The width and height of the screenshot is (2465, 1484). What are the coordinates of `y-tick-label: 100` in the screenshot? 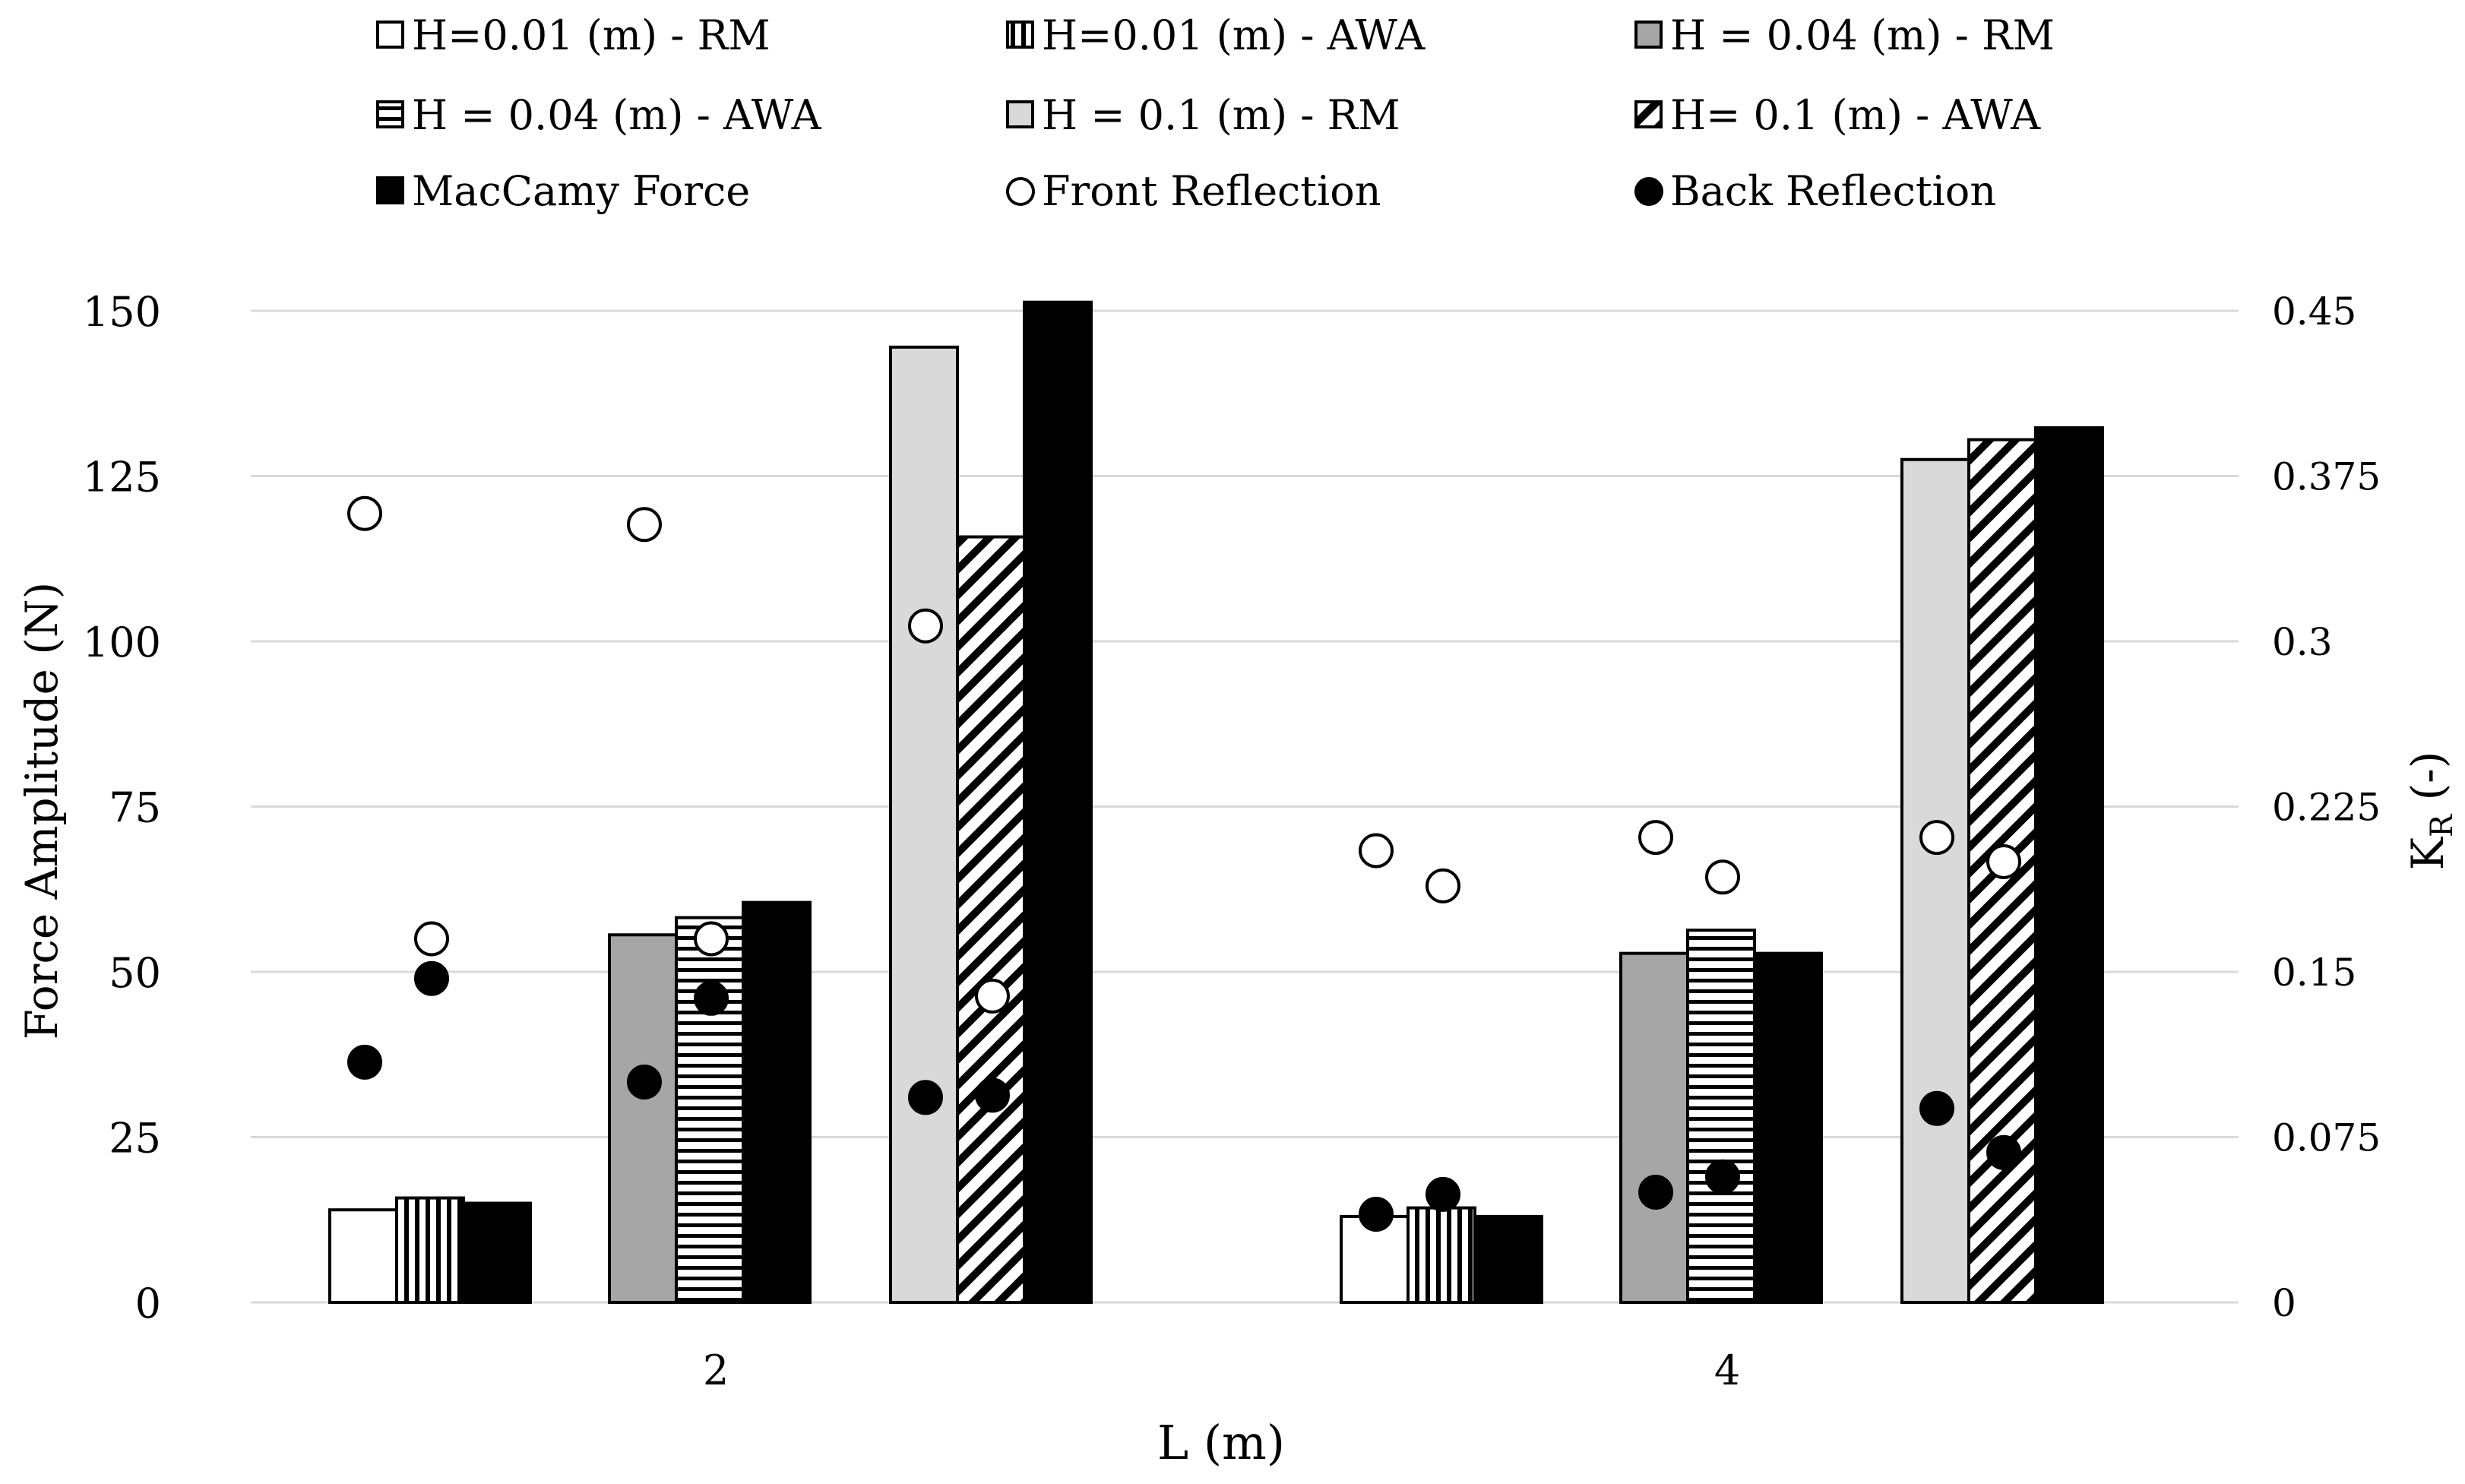 It's located at (122, 642).